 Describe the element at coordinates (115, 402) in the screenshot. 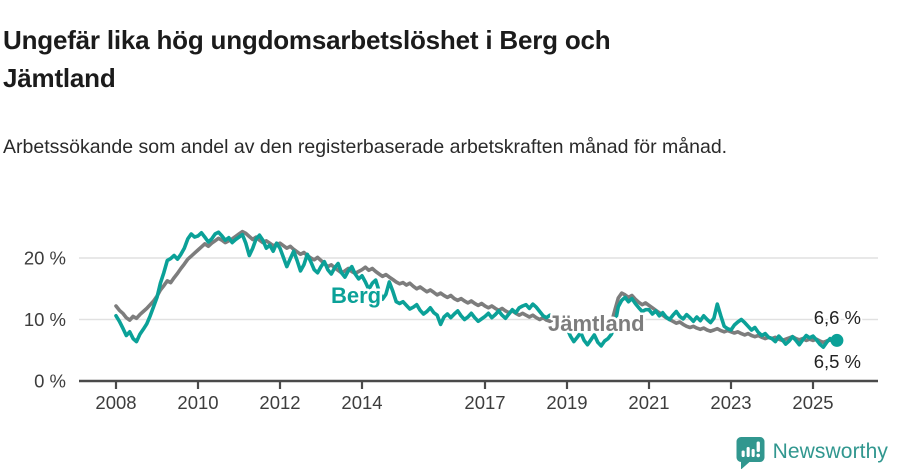

I see `x-tick-label: 2008` at that location.